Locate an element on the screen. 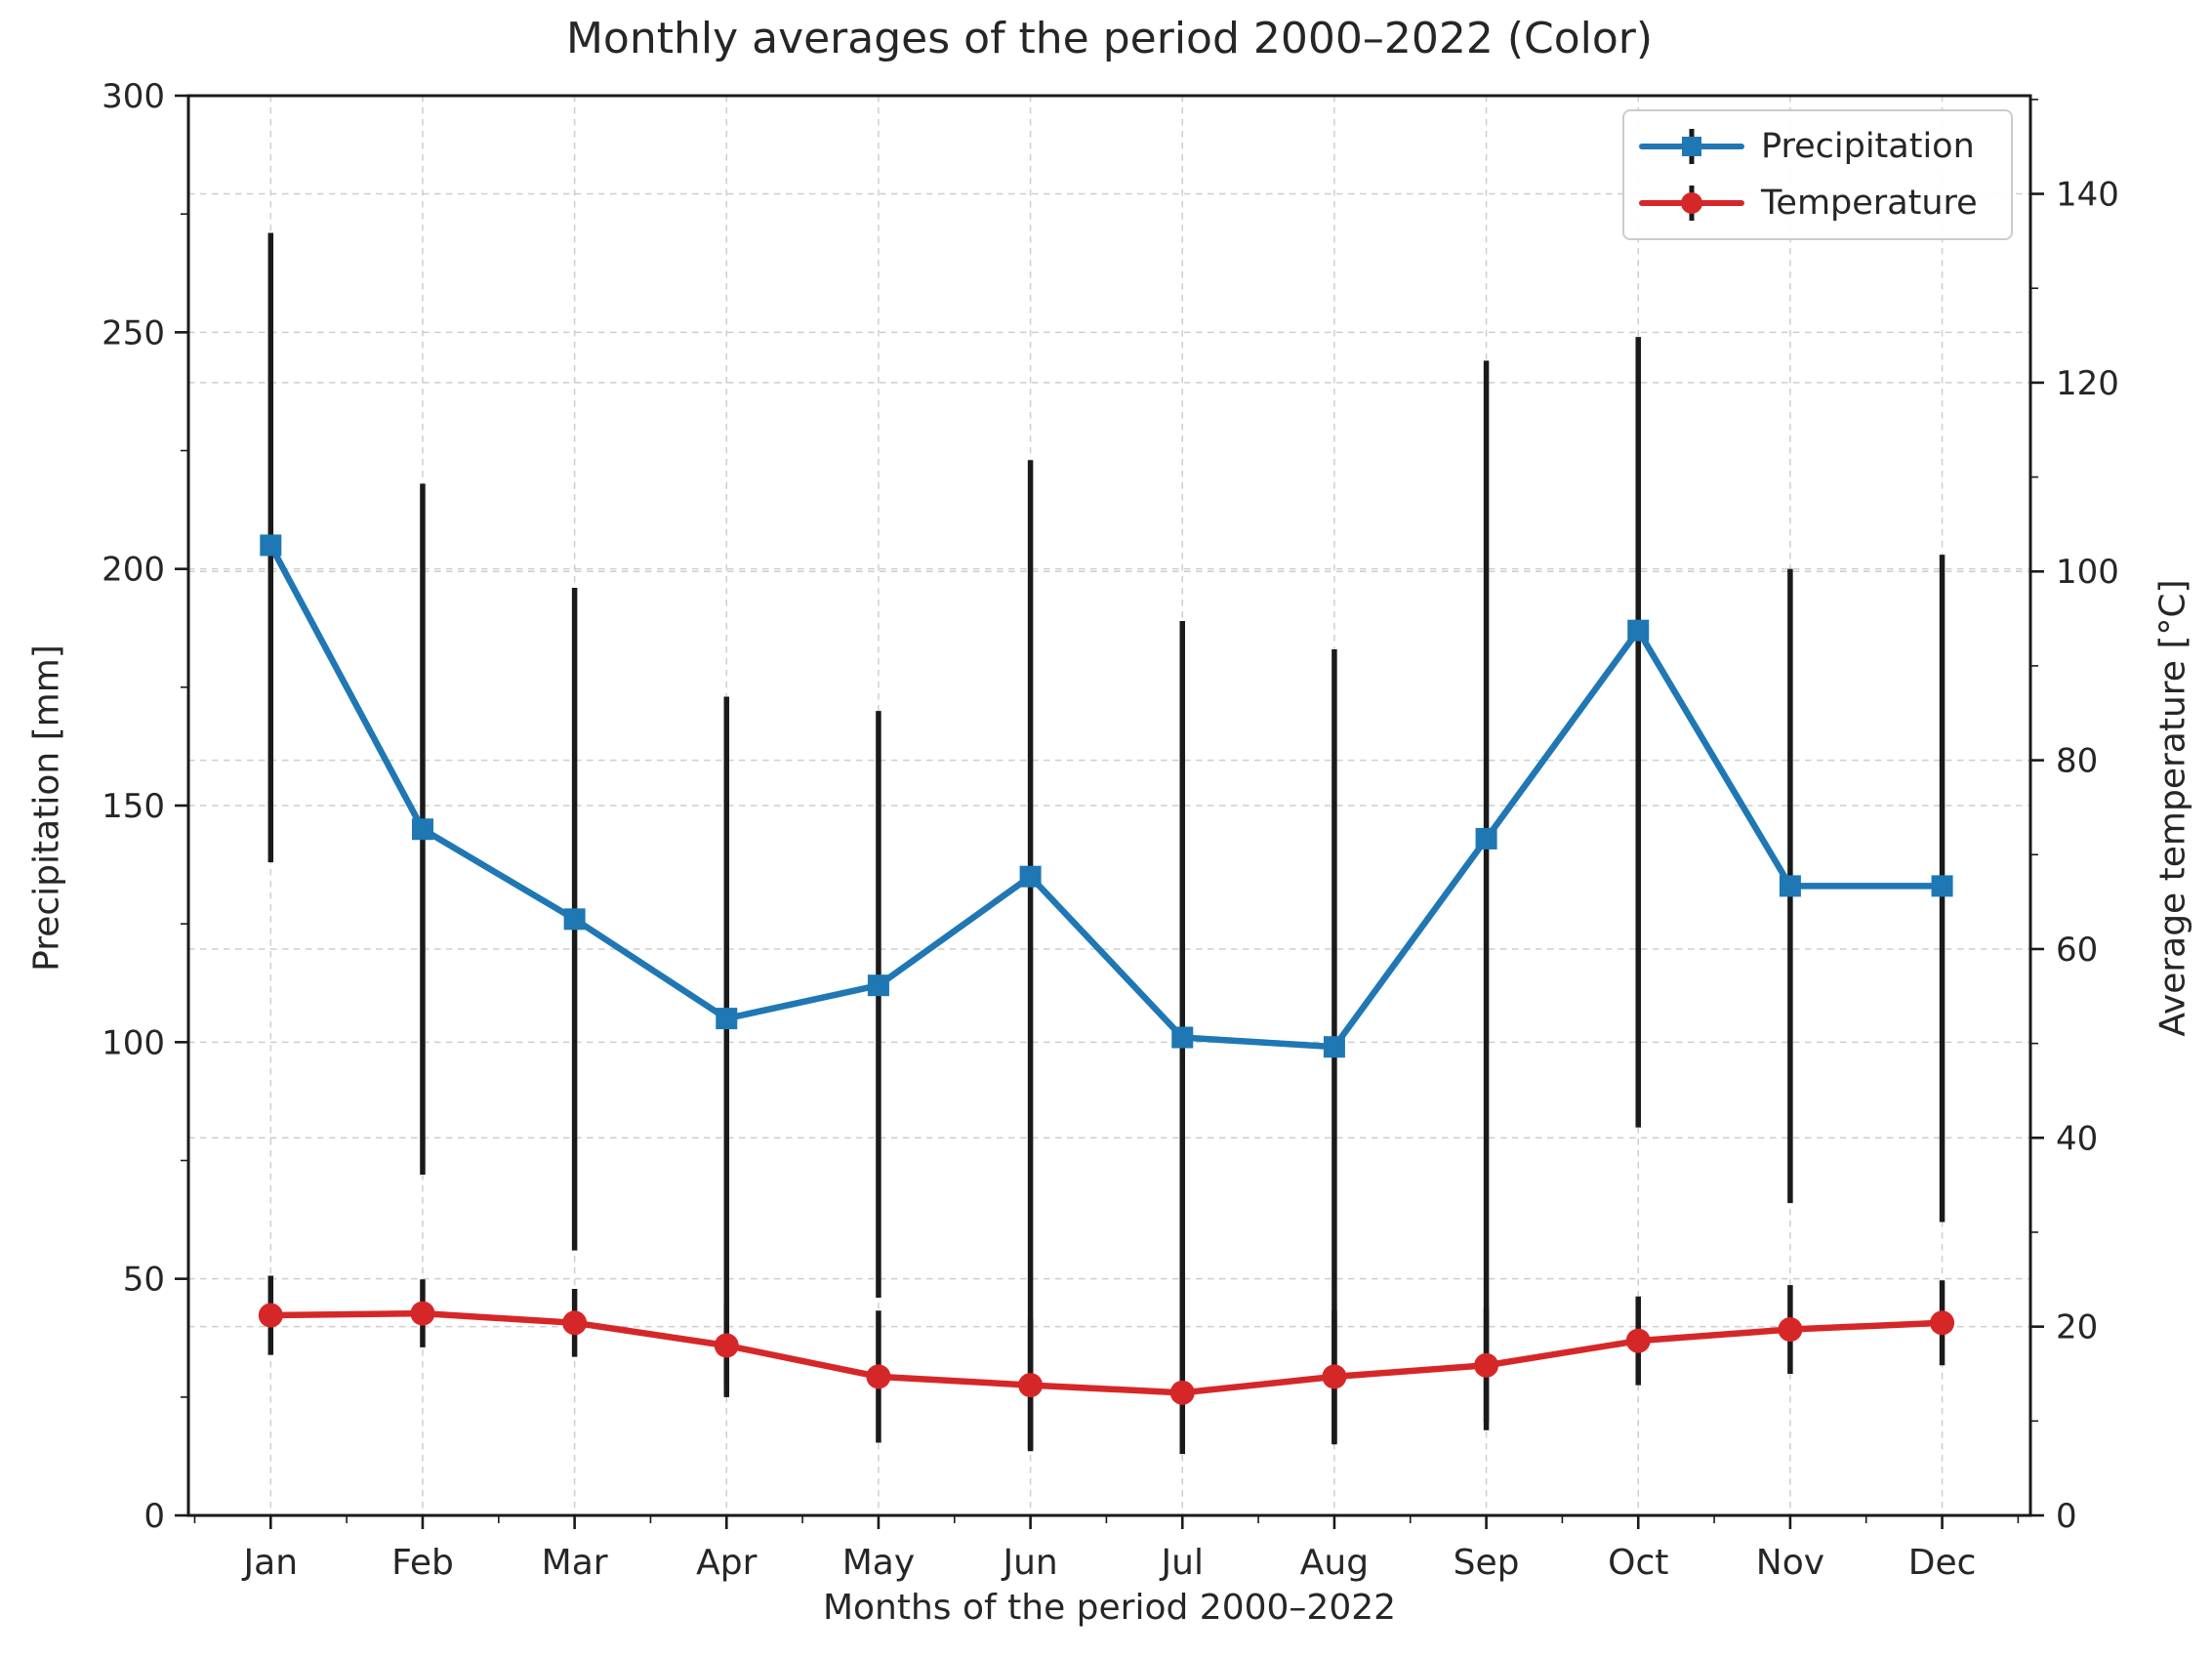  x-tick-label: Feb is located at coordinates (422, 1563).